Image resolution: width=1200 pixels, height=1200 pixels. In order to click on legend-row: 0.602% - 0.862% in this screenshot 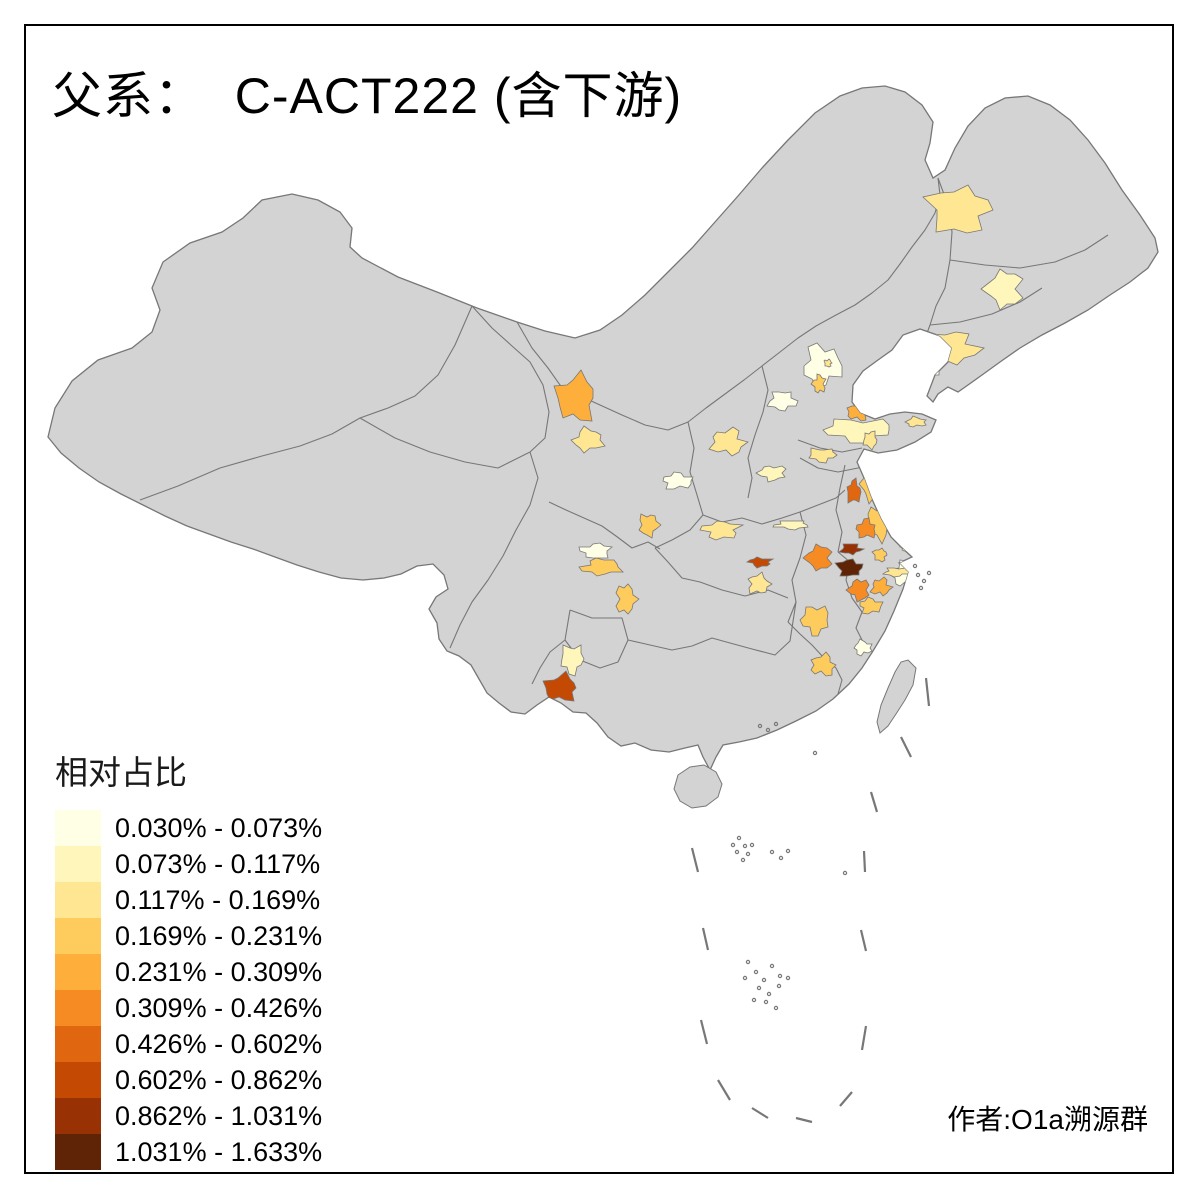, I will do `click(188, 1080)`.